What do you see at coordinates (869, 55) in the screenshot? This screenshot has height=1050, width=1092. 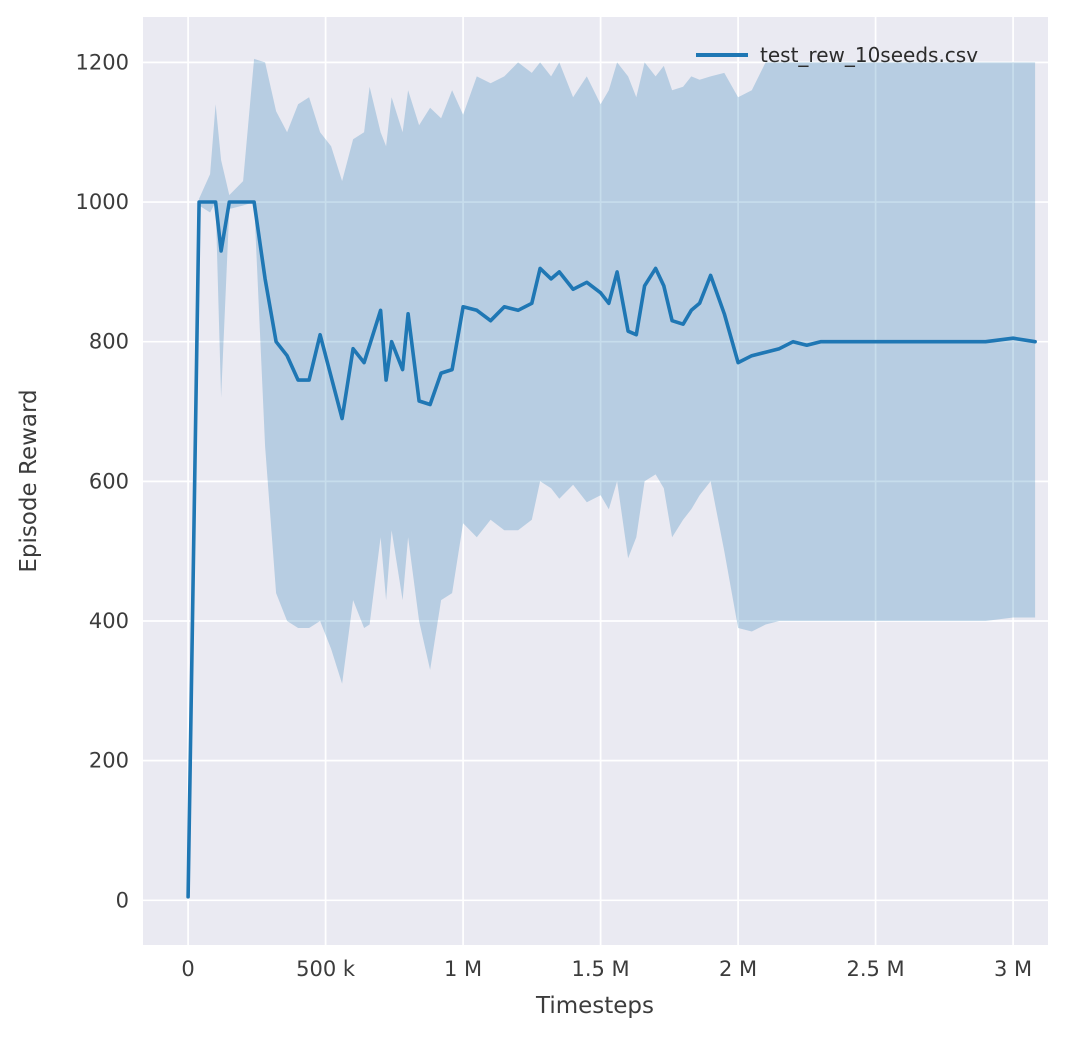 I see `legend-label: test_rew_10seeds.csv` at bounding box center [869, 55].